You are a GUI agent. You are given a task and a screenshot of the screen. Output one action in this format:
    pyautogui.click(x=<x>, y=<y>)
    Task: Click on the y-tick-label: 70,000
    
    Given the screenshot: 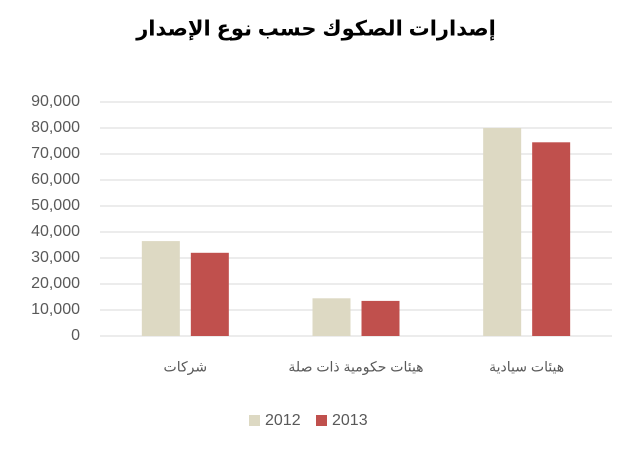 What is the action you would take?
    pyautogui.click(x=55, y=153)
    